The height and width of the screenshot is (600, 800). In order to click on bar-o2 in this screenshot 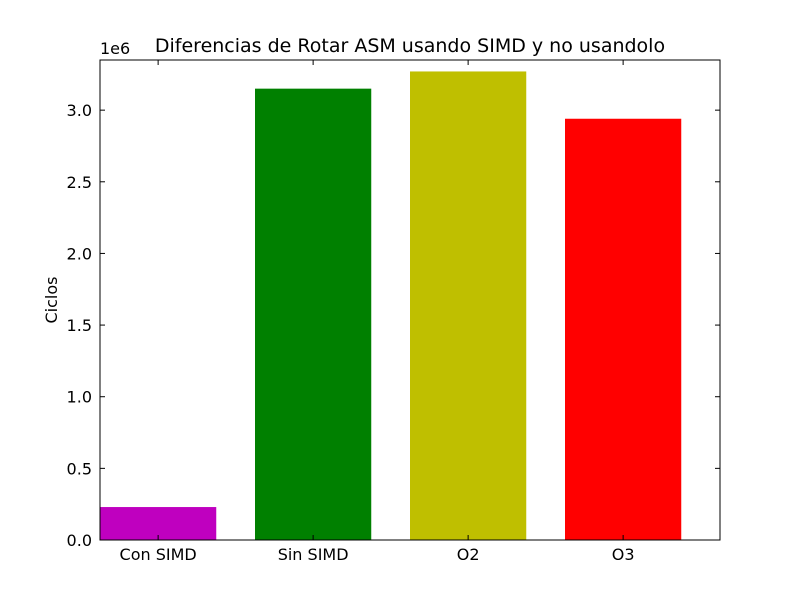, I will do `click(468, 306)`.